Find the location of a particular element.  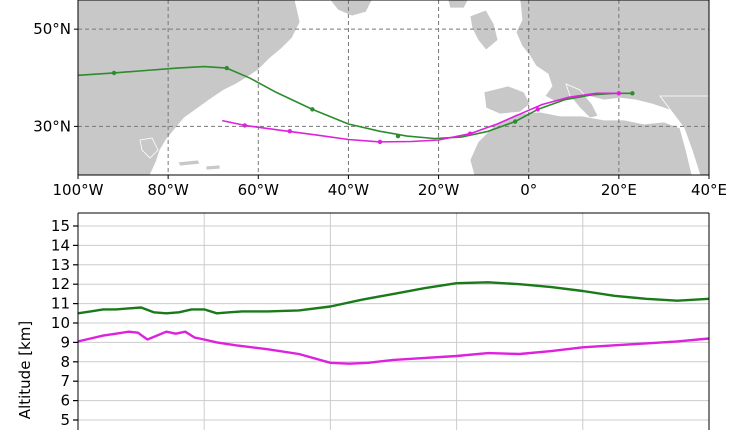

altitude-y-tick-label: 7 is located at coordinates (65, 381).